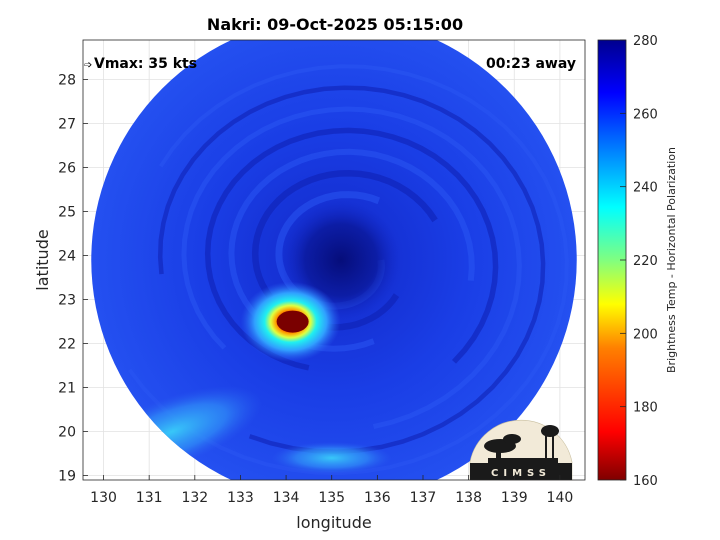 The image size is (720, 540). Describe the element at coordinates (645, 114) in the screenshot. I see `colorbar-tick-label: 260` at that location.